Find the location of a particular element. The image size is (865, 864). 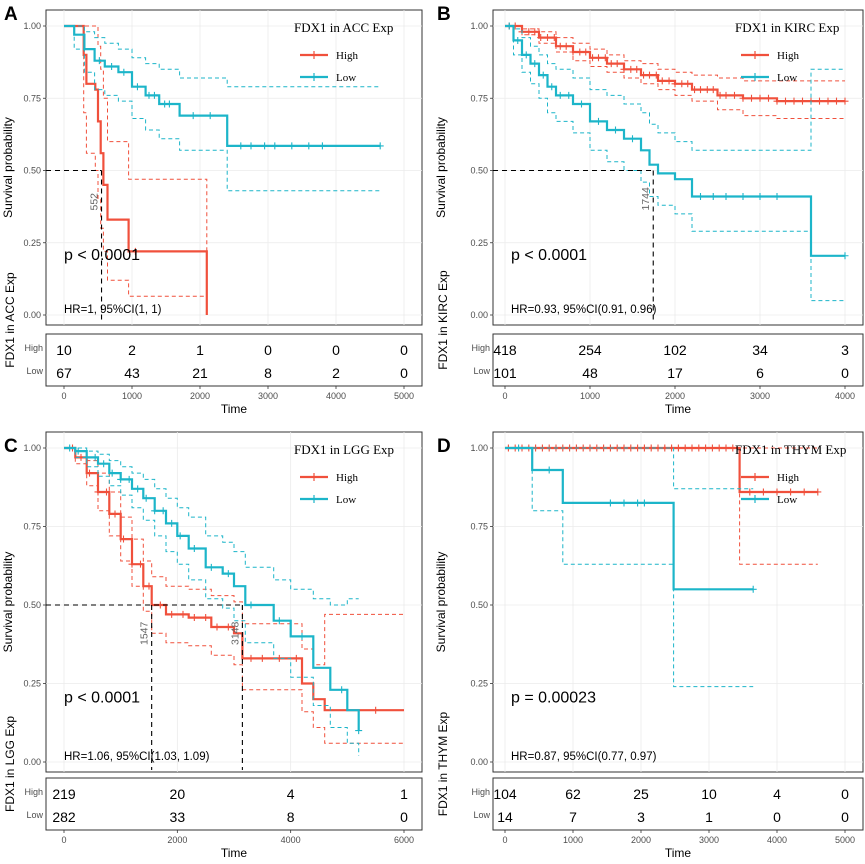

risk-count: 67 is located at coordinates (64, 373).